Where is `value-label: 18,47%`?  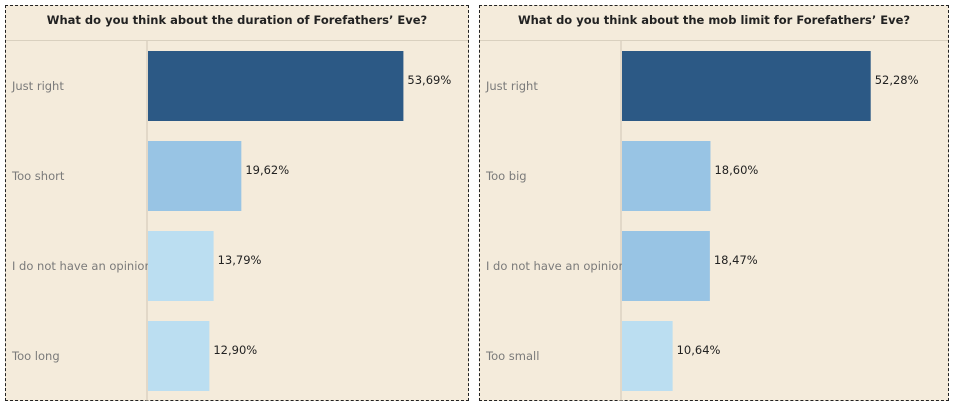
value-label: 18,47% is located at coordinates (736, 260).